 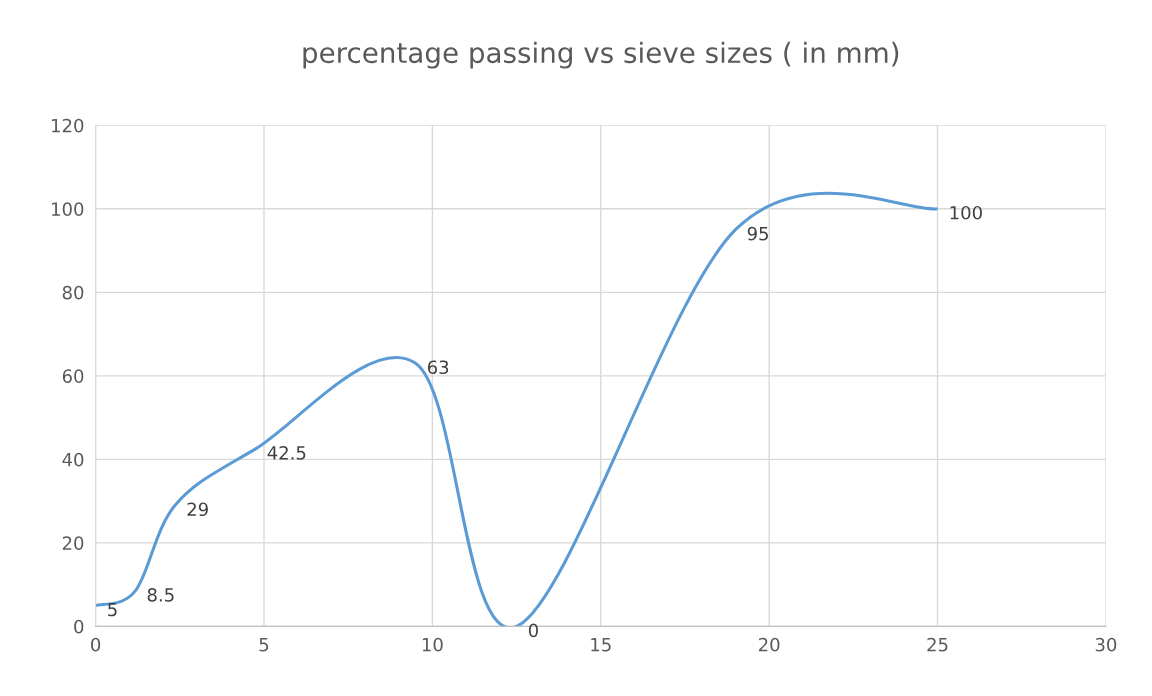 What do you see at coordinates (966, 212) in the screenshot?
I see `data-label: 100` at bounding box center [966, 212].